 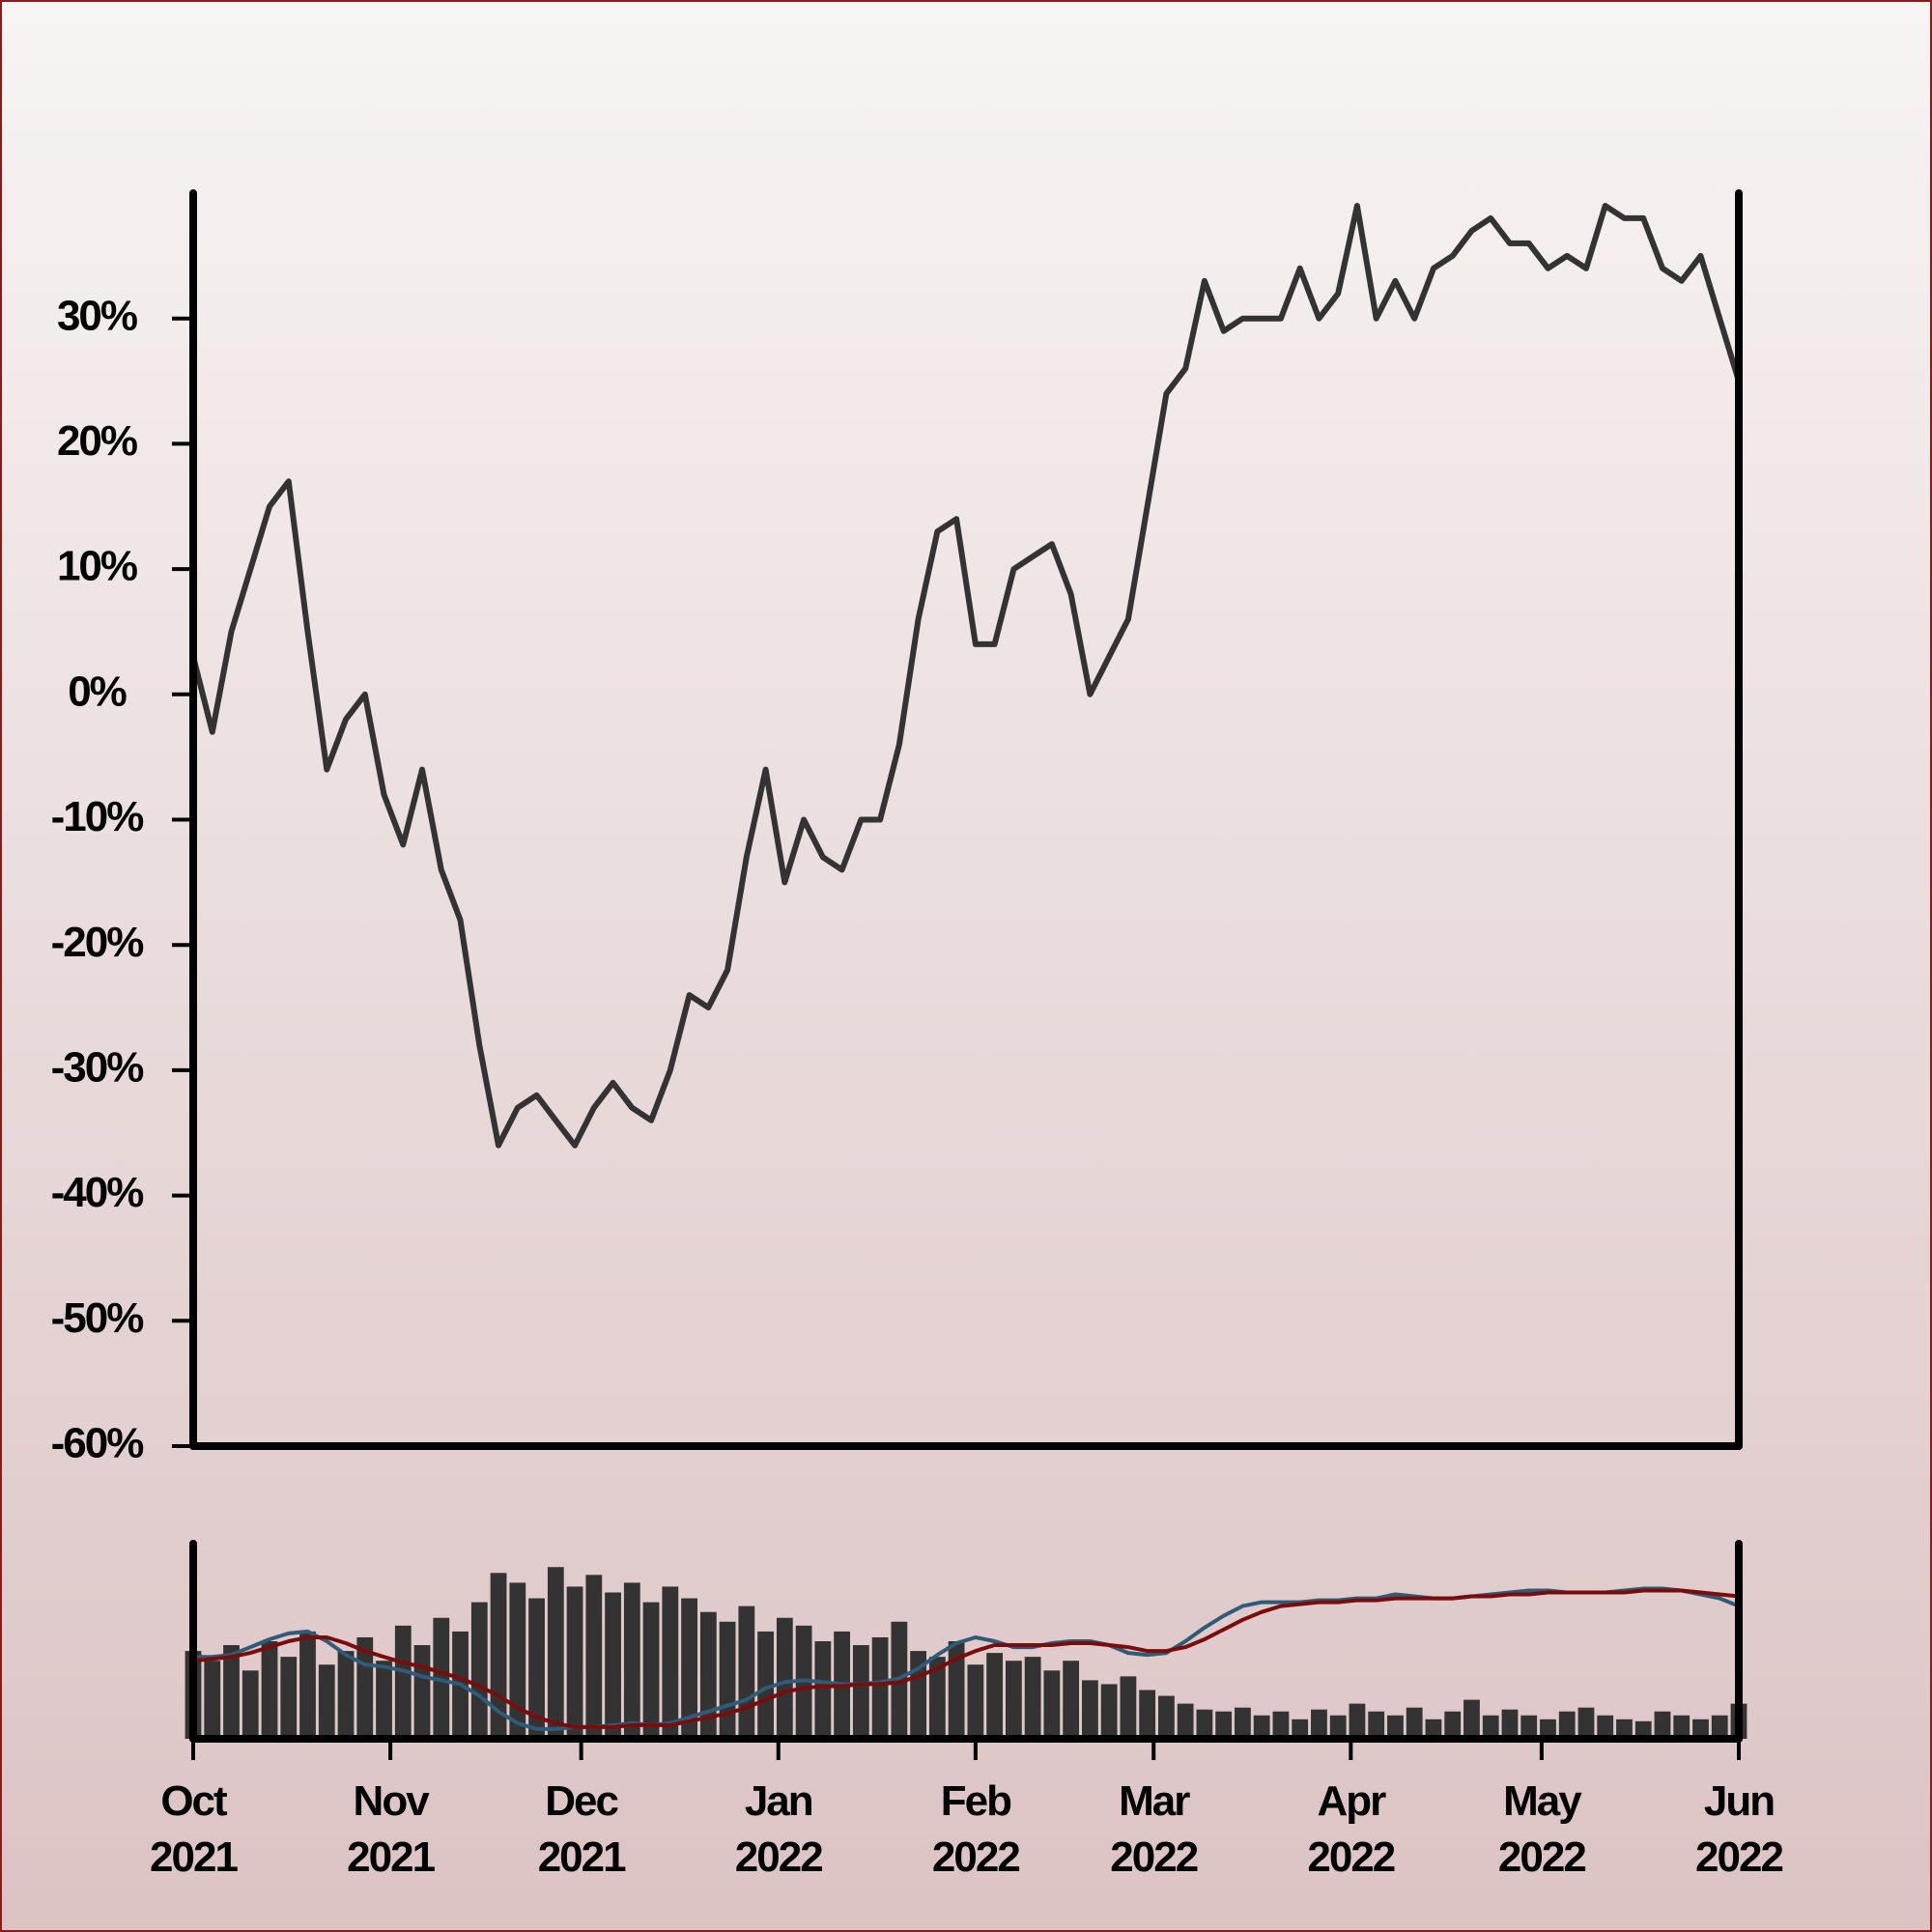 What do you see at coordinates (97, 1443) in the screenshot?
I see `y-tick-label: -60%` at bounding box center [97, 1443].